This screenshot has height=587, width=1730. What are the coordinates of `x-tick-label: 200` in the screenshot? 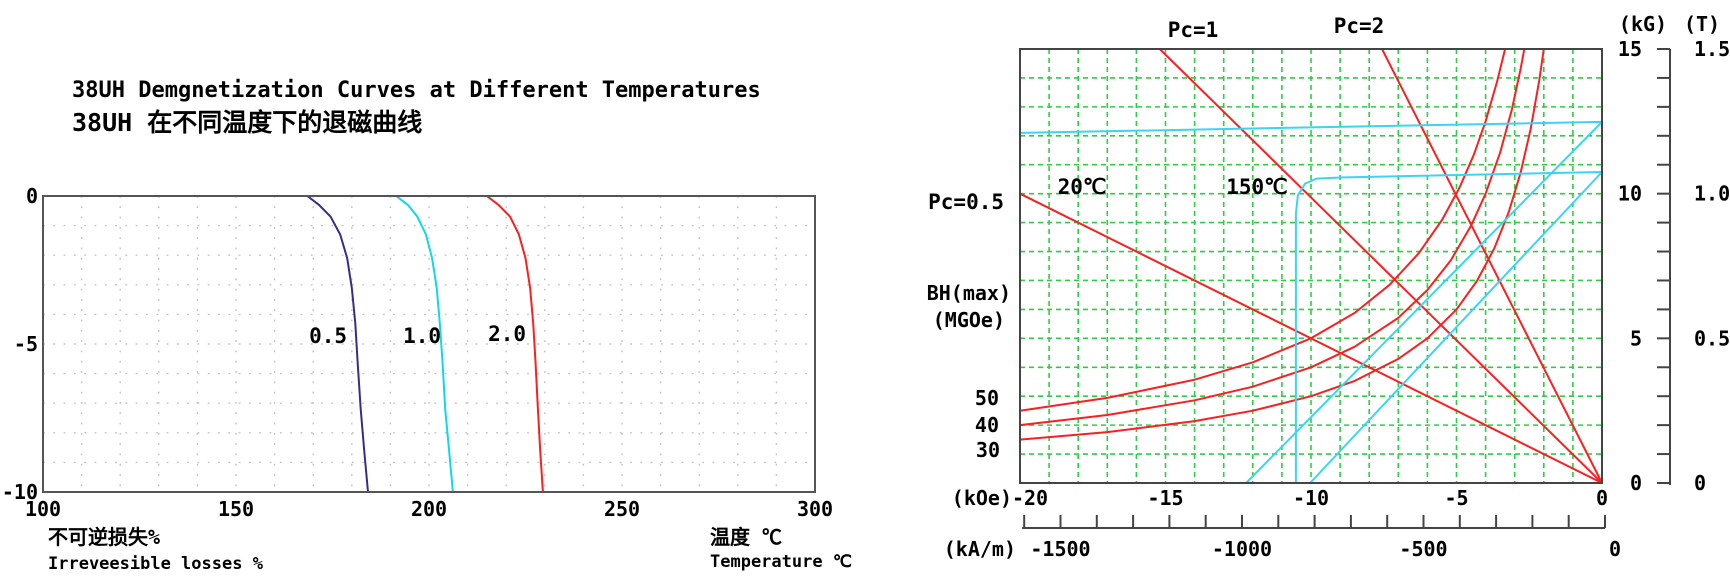 It's located at (429, 509).